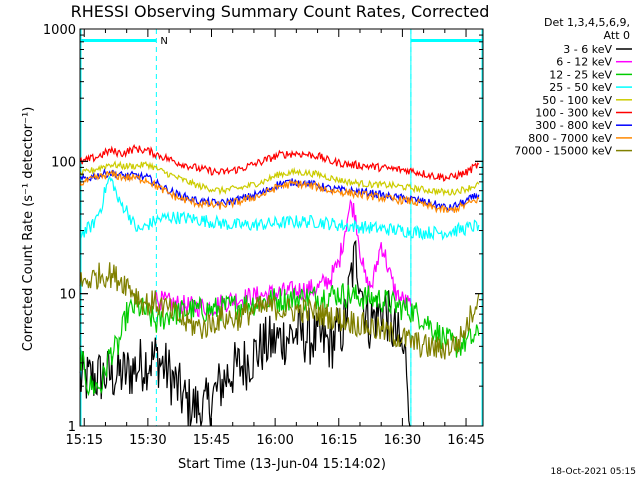 The height and width of the screenshot is (480, 640). Describe the element at coordinates (573, 125) in the screenshot. I see `legend-label-6: 300 - 800 keV` at that location.